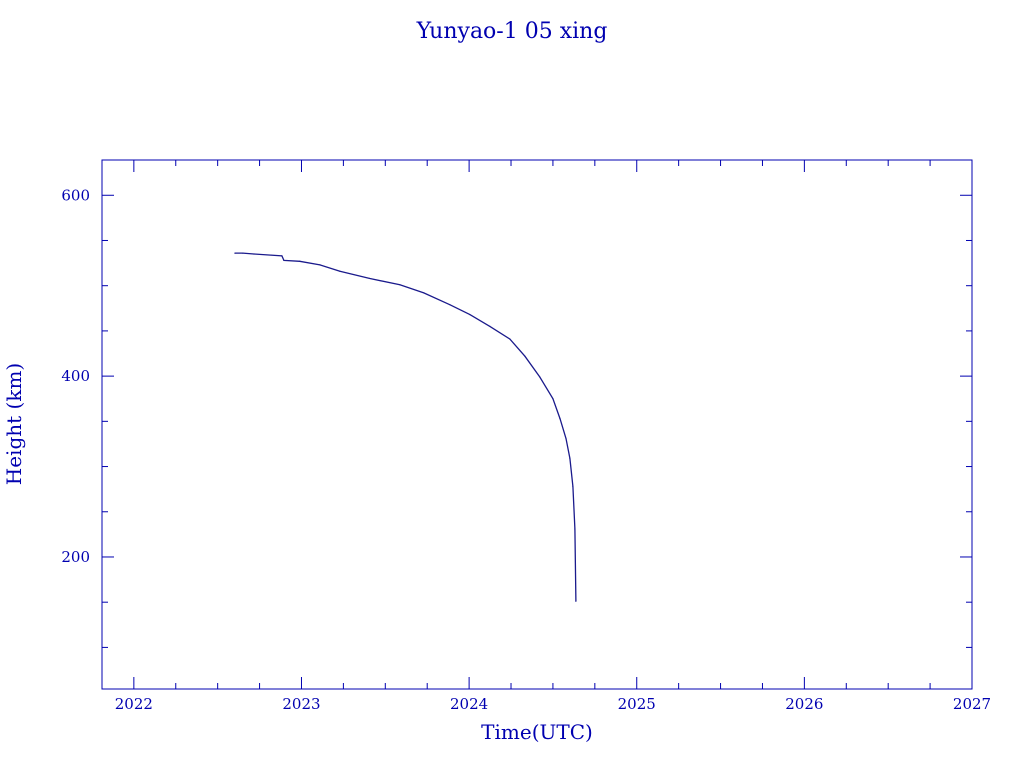 The width and height of the screenshot is (1024, 768). Describe the element at coordinates (972, 704) in the screenshot. I see `x-tick-label: 2027` at that location.